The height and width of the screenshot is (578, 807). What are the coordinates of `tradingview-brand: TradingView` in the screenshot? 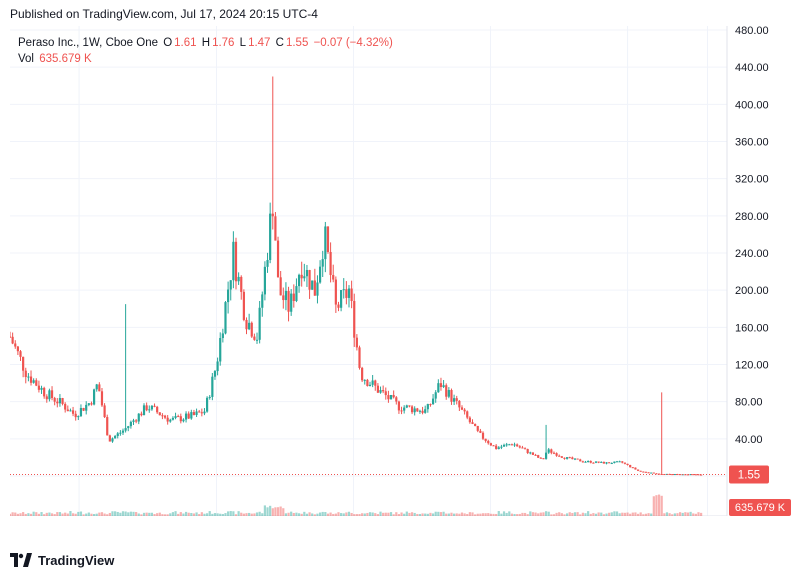 It's located at (76, 560).